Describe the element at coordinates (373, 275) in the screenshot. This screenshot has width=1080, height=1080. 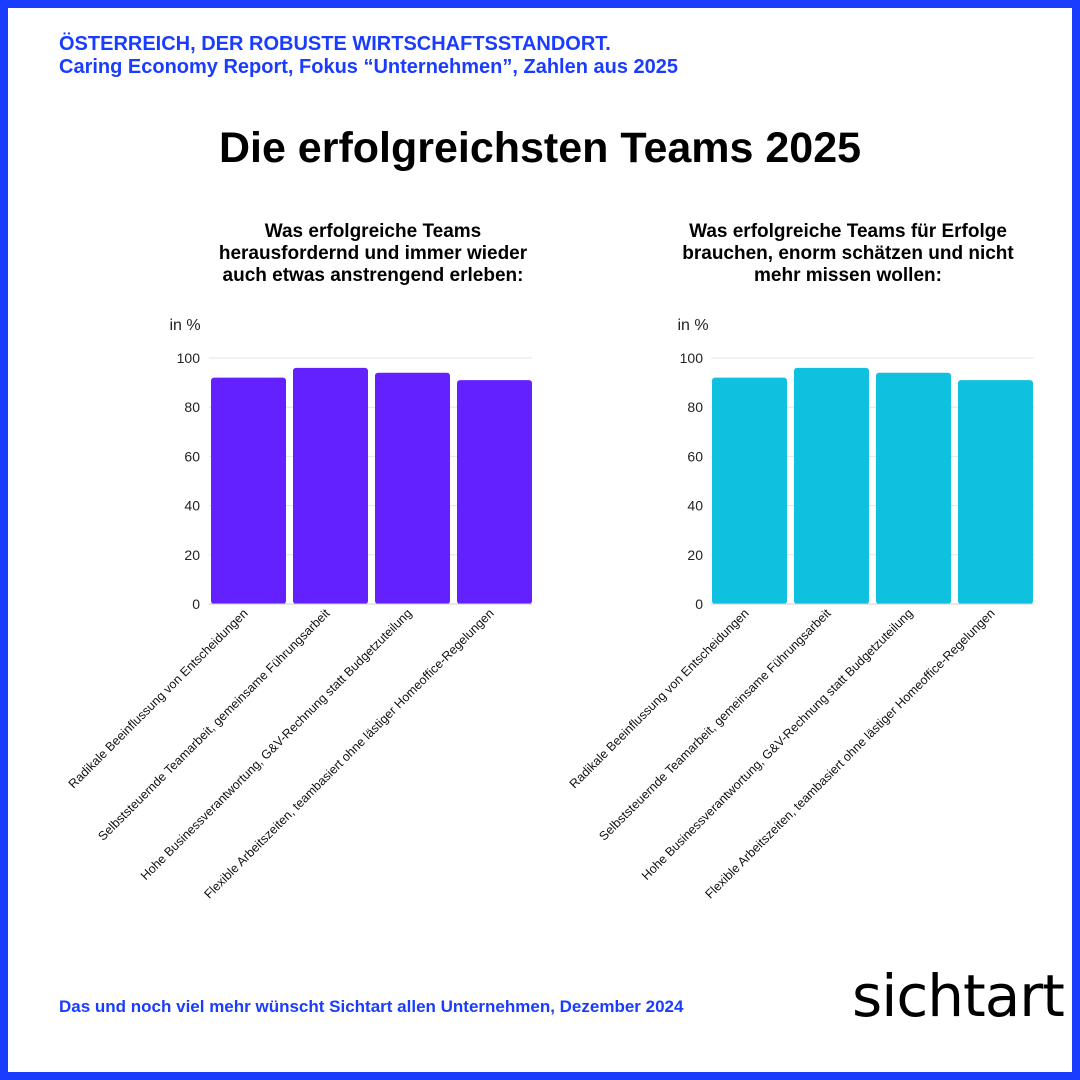
I see `chart-1-title-line-3: auch etwas anstrengend erleben:` at that location.